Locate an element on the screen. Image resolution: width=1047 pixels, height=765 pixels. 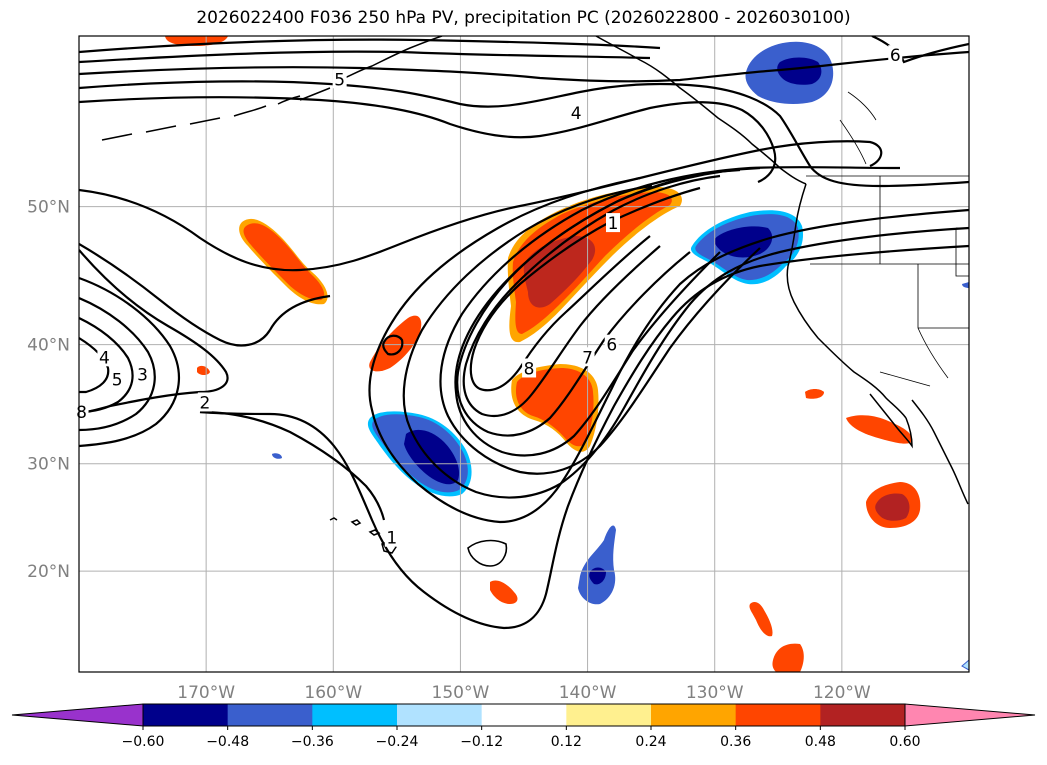
contour-label: 8 is located at coordinates (81, 413).